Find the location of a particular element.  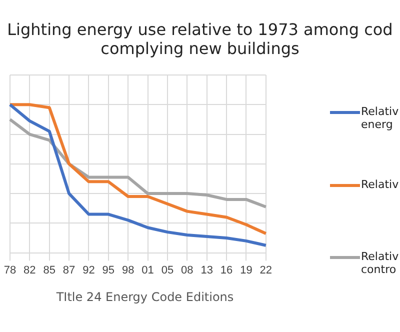

legend-label: Relativ energ is located at coordinates (380, 118).